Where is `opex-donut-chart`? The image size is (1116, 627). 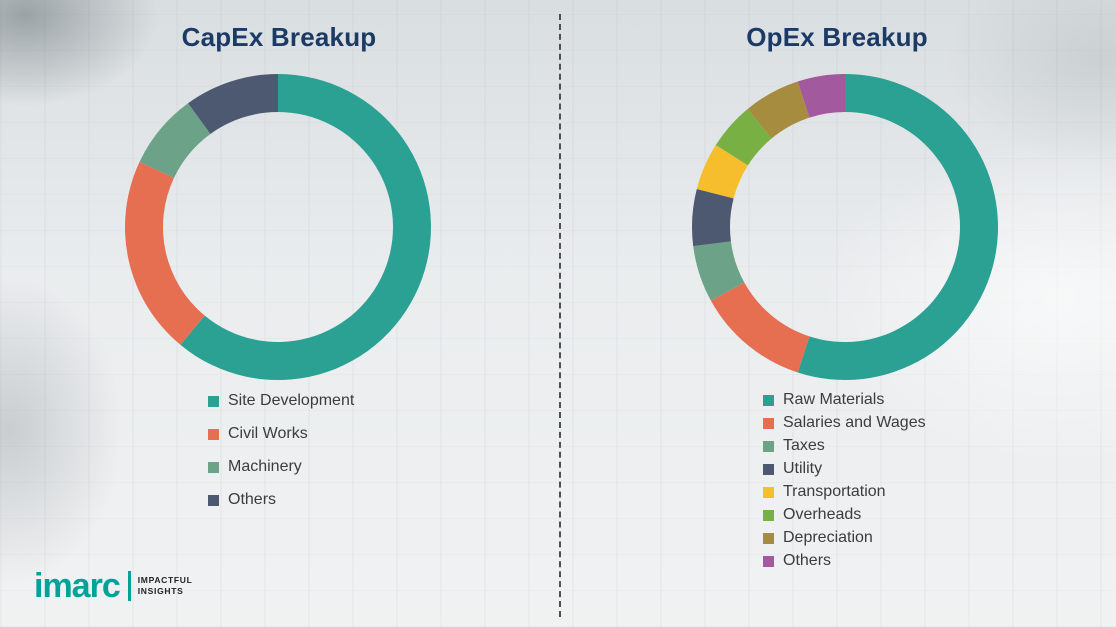 opex-donut-chart is located at coordinates (845, 227).